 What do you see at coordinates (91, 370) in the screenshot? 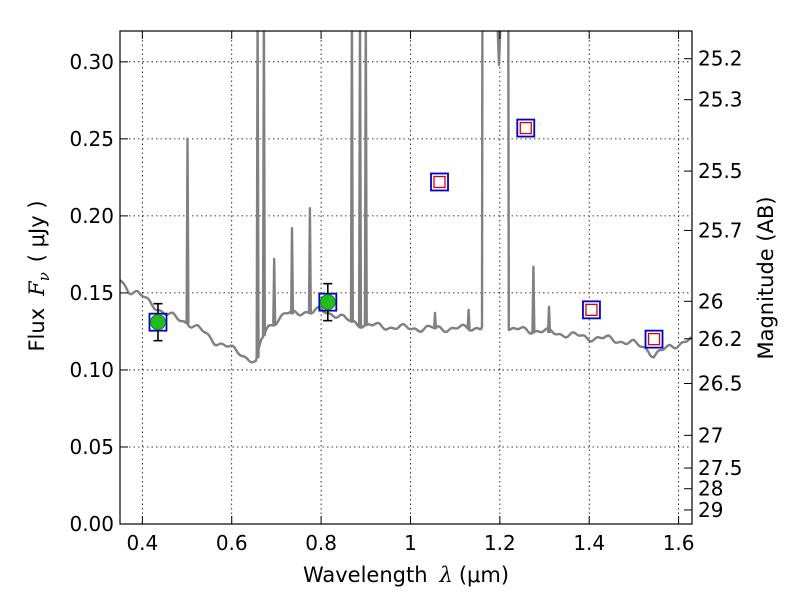
I see `y-tick-label: 0.10` at bounding box center [91, 370].